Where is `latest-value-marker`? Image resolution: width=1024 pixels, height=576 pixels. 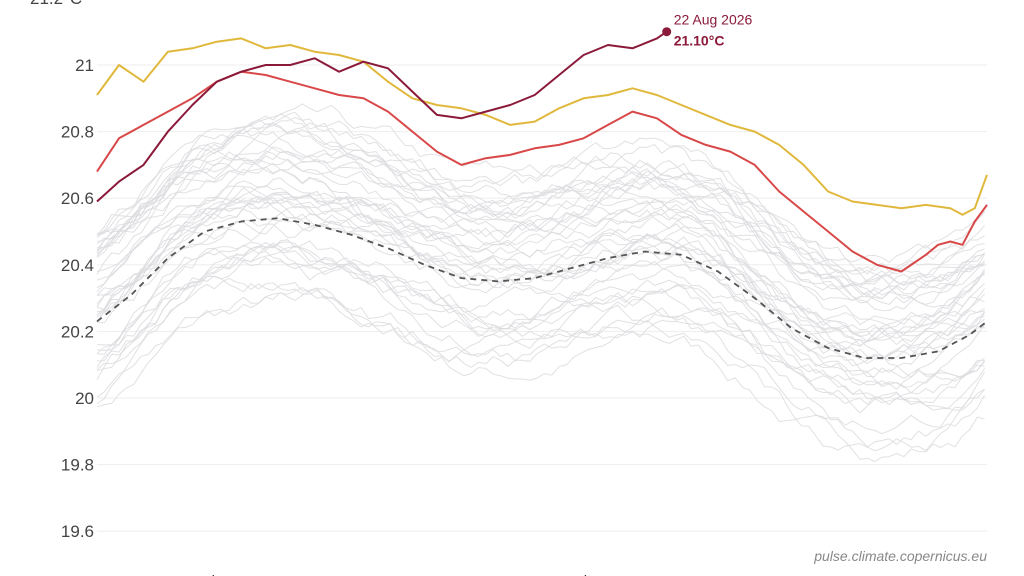 latest-value-marker is located at coordinates (667, 32).